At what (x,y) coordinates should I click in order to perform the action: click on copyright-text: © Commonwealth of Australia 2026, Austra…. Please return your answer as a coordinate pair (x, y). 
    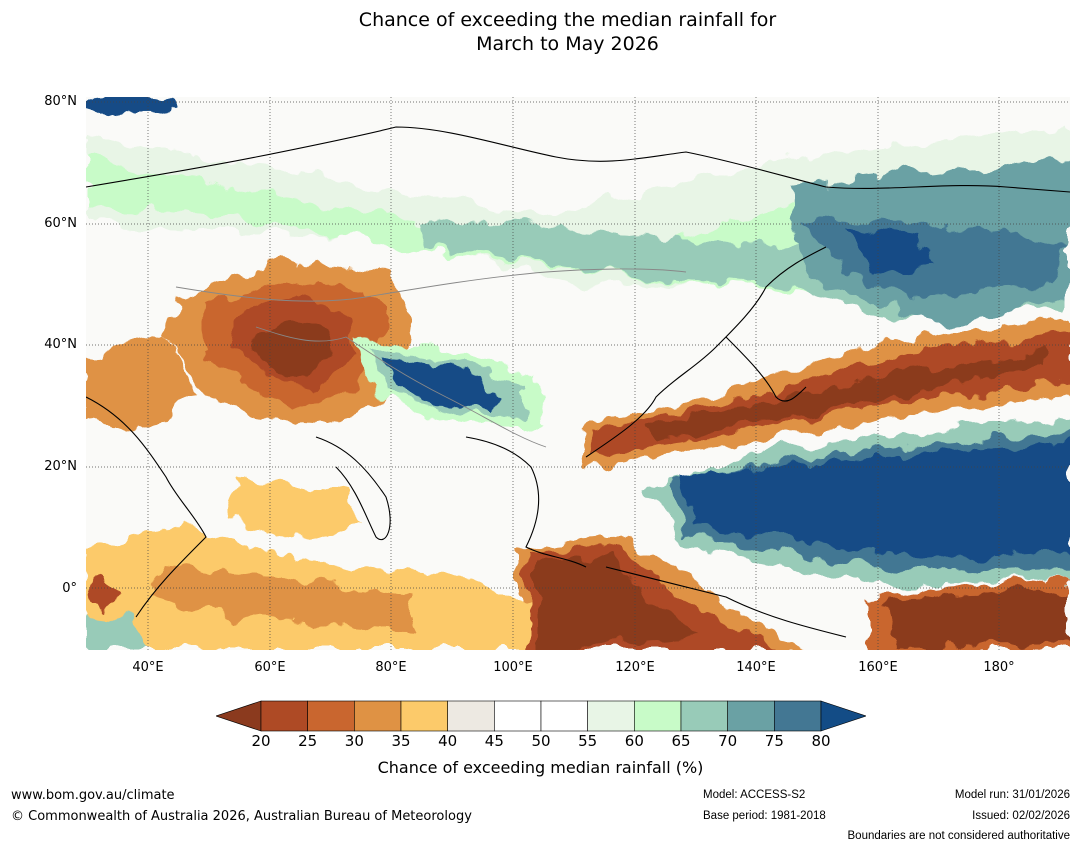
    Looking at the image, I should click on (241, 816).